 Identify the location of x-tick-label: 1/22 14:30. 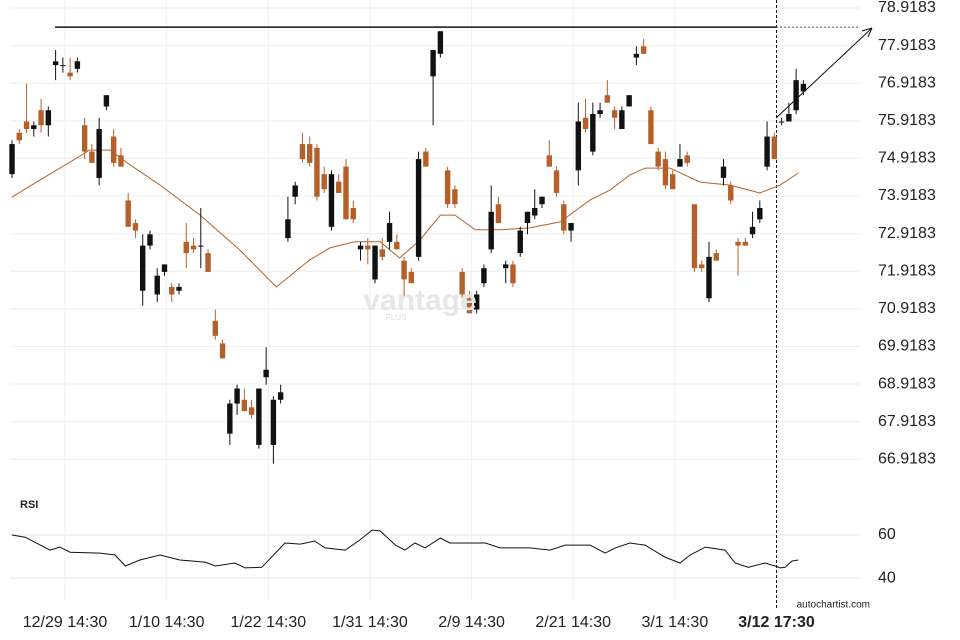
(268, 622).